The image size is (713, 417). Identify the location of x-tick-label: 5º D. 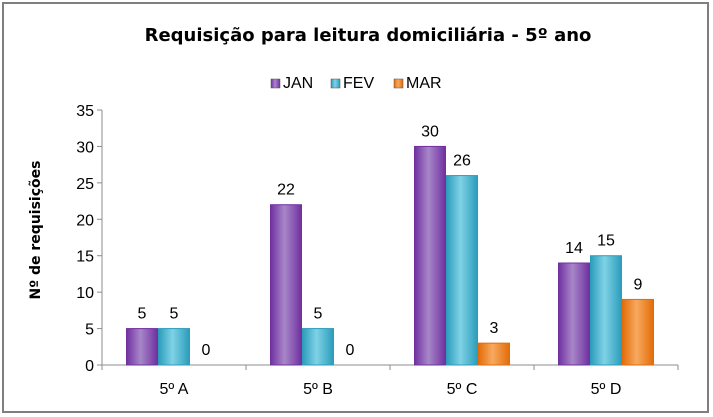
(606, 389).